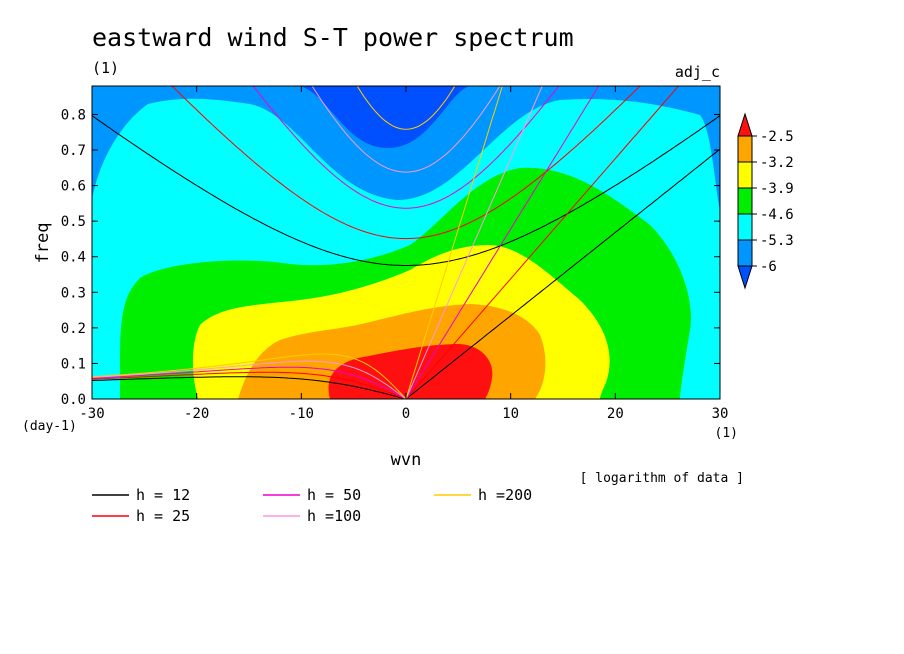 The image size is (904, 654). Describe the element at coordinates (301, 414) in the screenshot. I see `x-tick-label: -10` at that location.